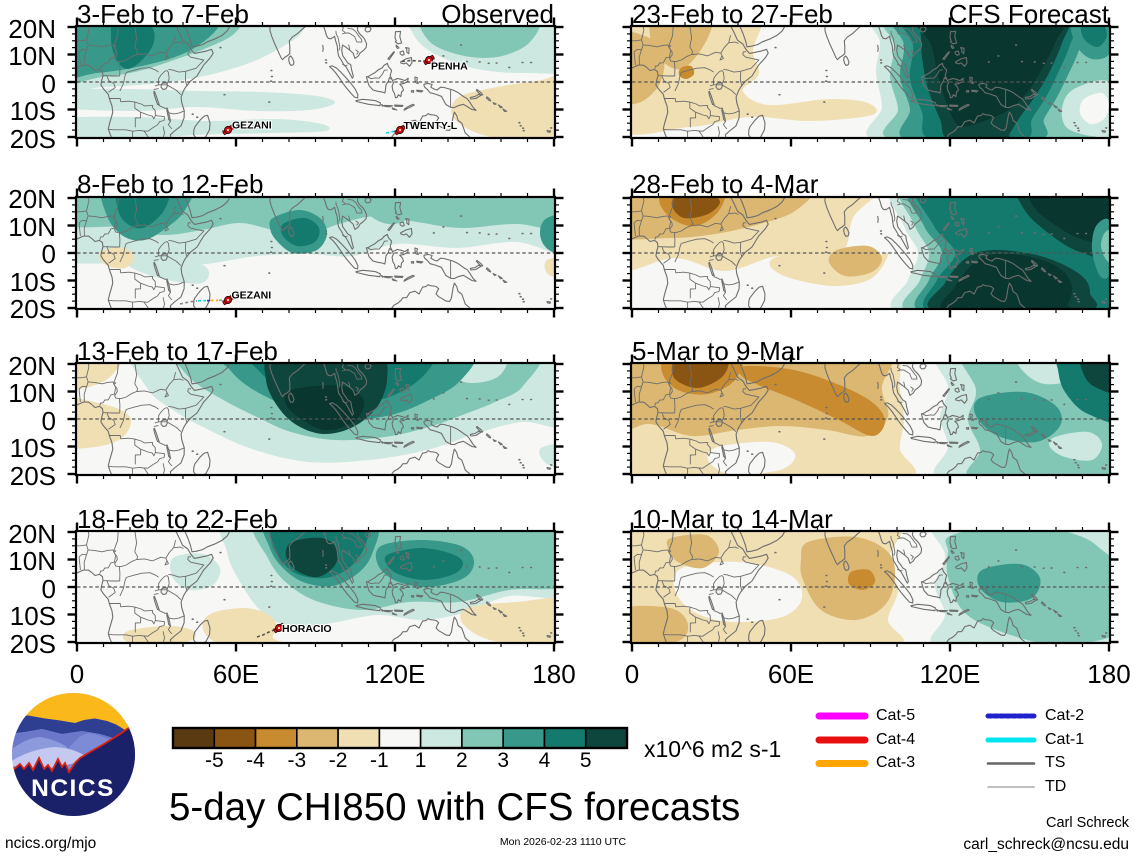  What do you see at coordinates (307, 629) in the screenshot?
I see `svg-text: HORACIO` at bounding box center [307, 629].